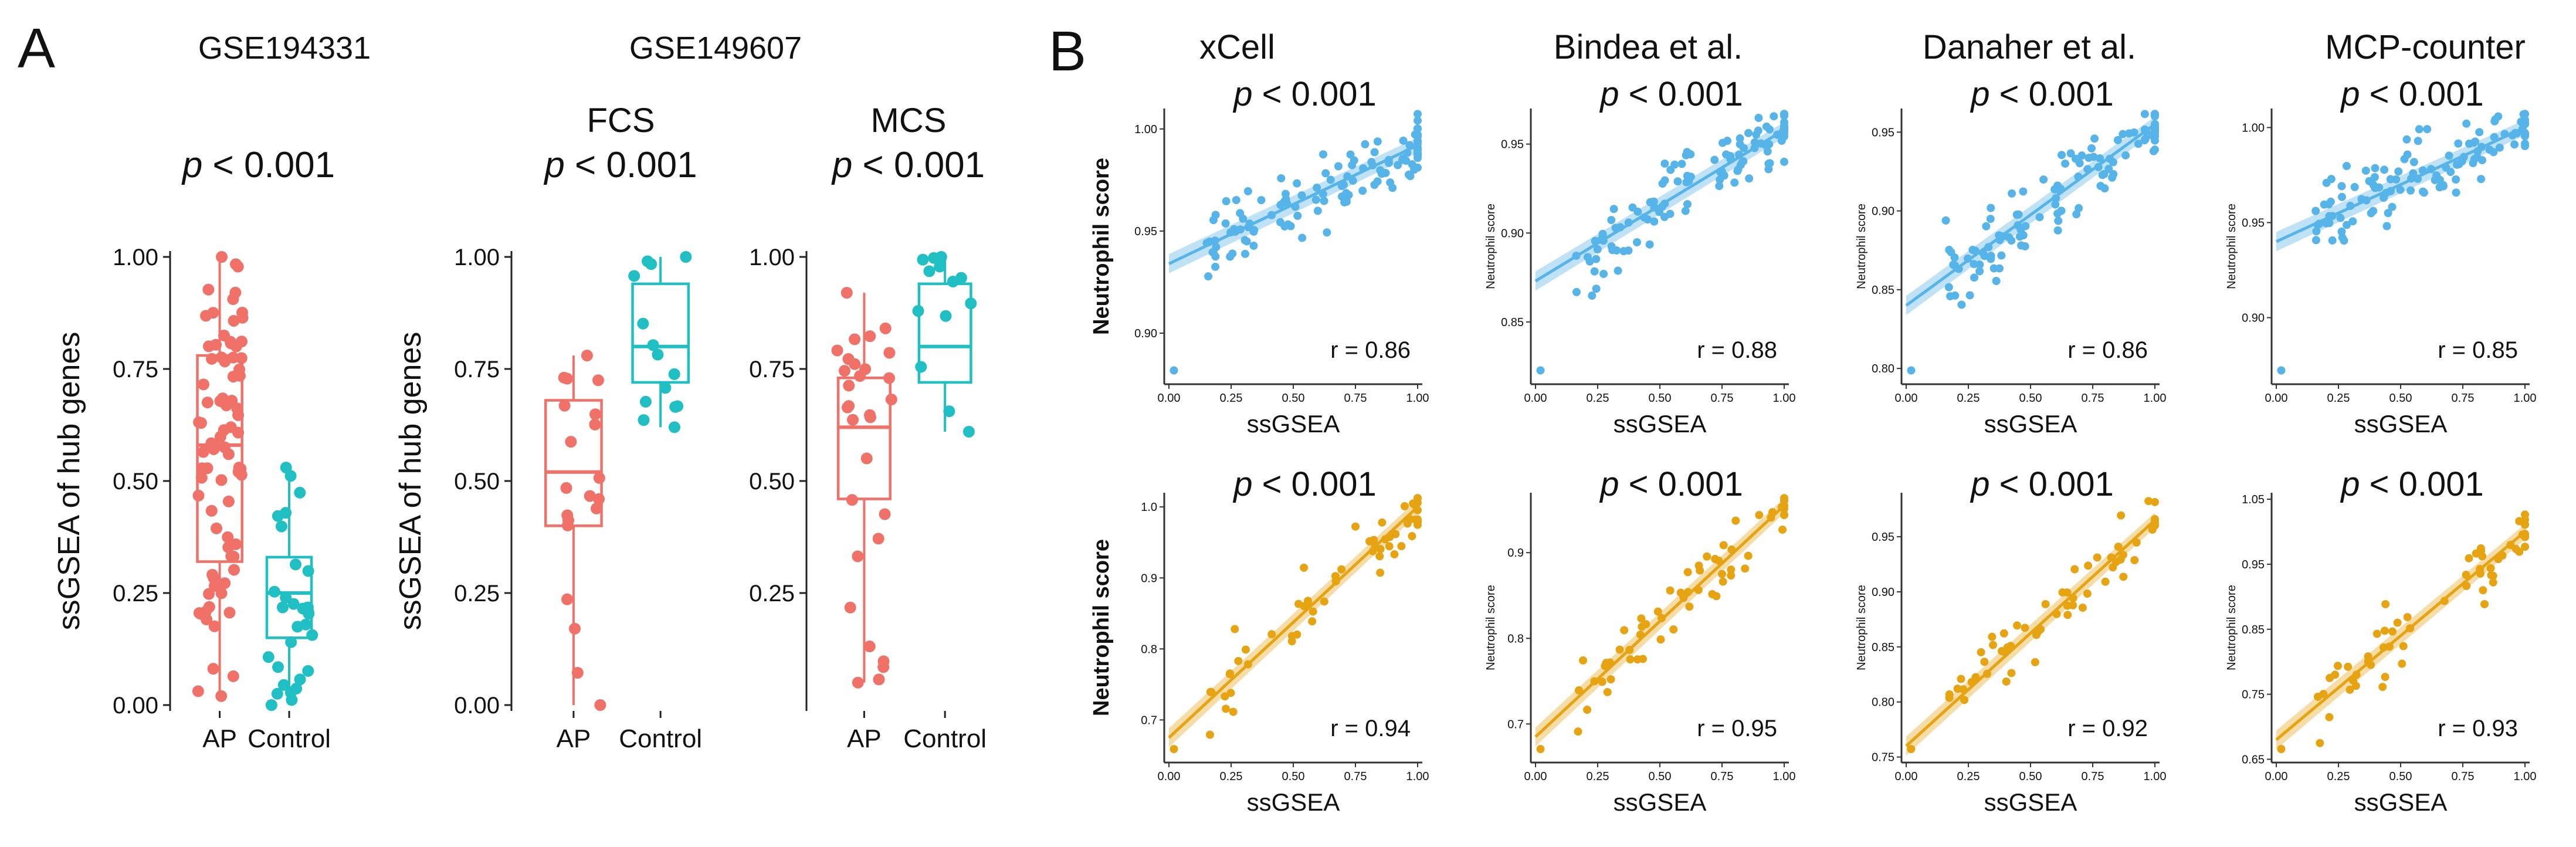  What do you see at coordinates (1883, 702) in the screenshot?
I see `scatter-y-tick-label-9: 0.80` at bounding box center [1883, 702].